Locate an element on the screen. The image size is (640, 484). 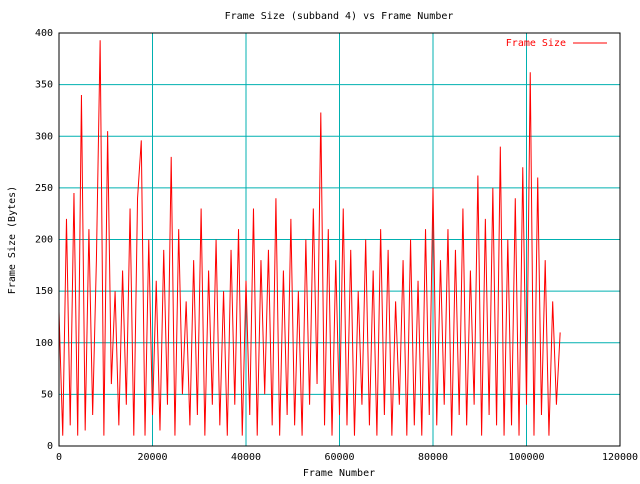
x-tick-label: 0 is located at coordinates (59, 457).